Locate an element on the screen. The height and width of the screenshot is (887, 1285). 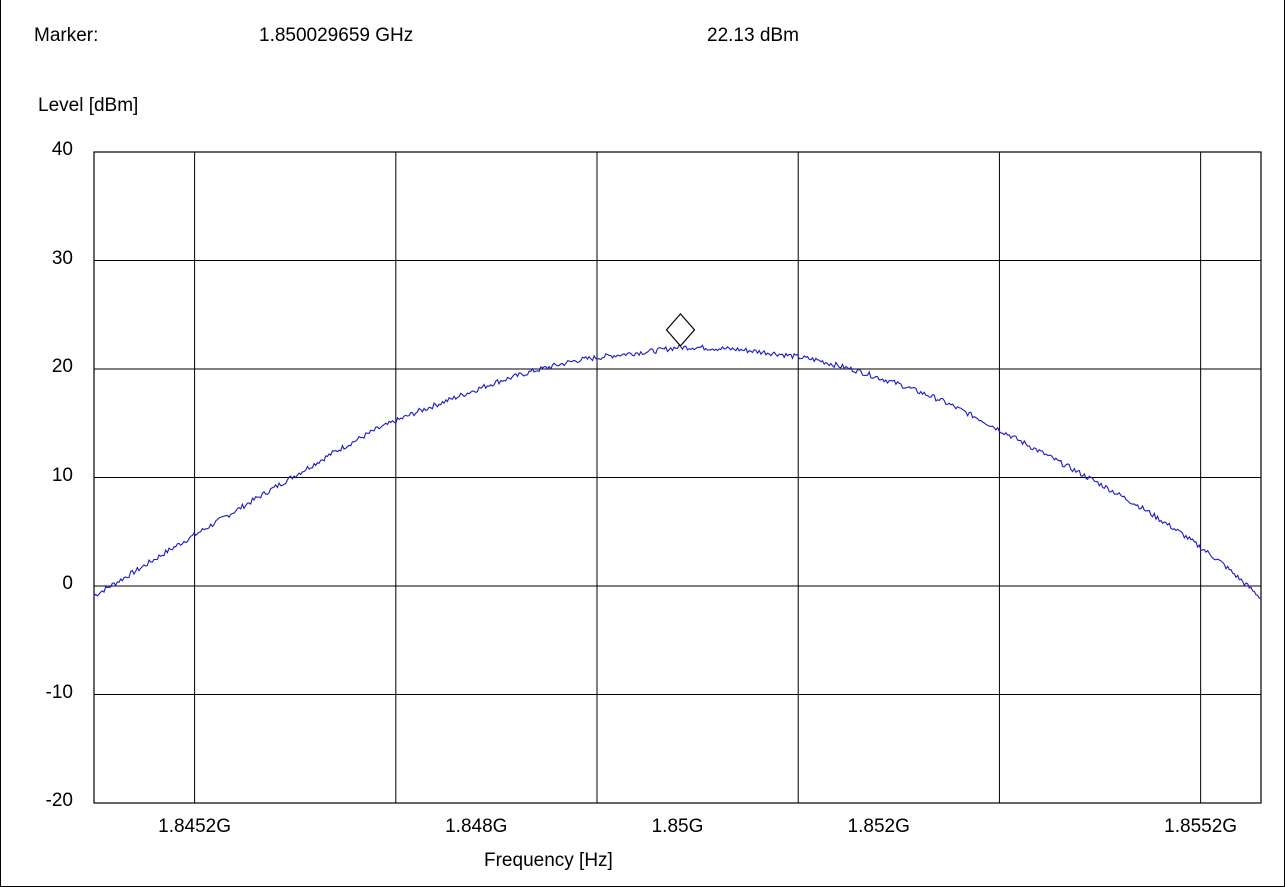
marker-label: Marker: is located at coordinates (66, 35).